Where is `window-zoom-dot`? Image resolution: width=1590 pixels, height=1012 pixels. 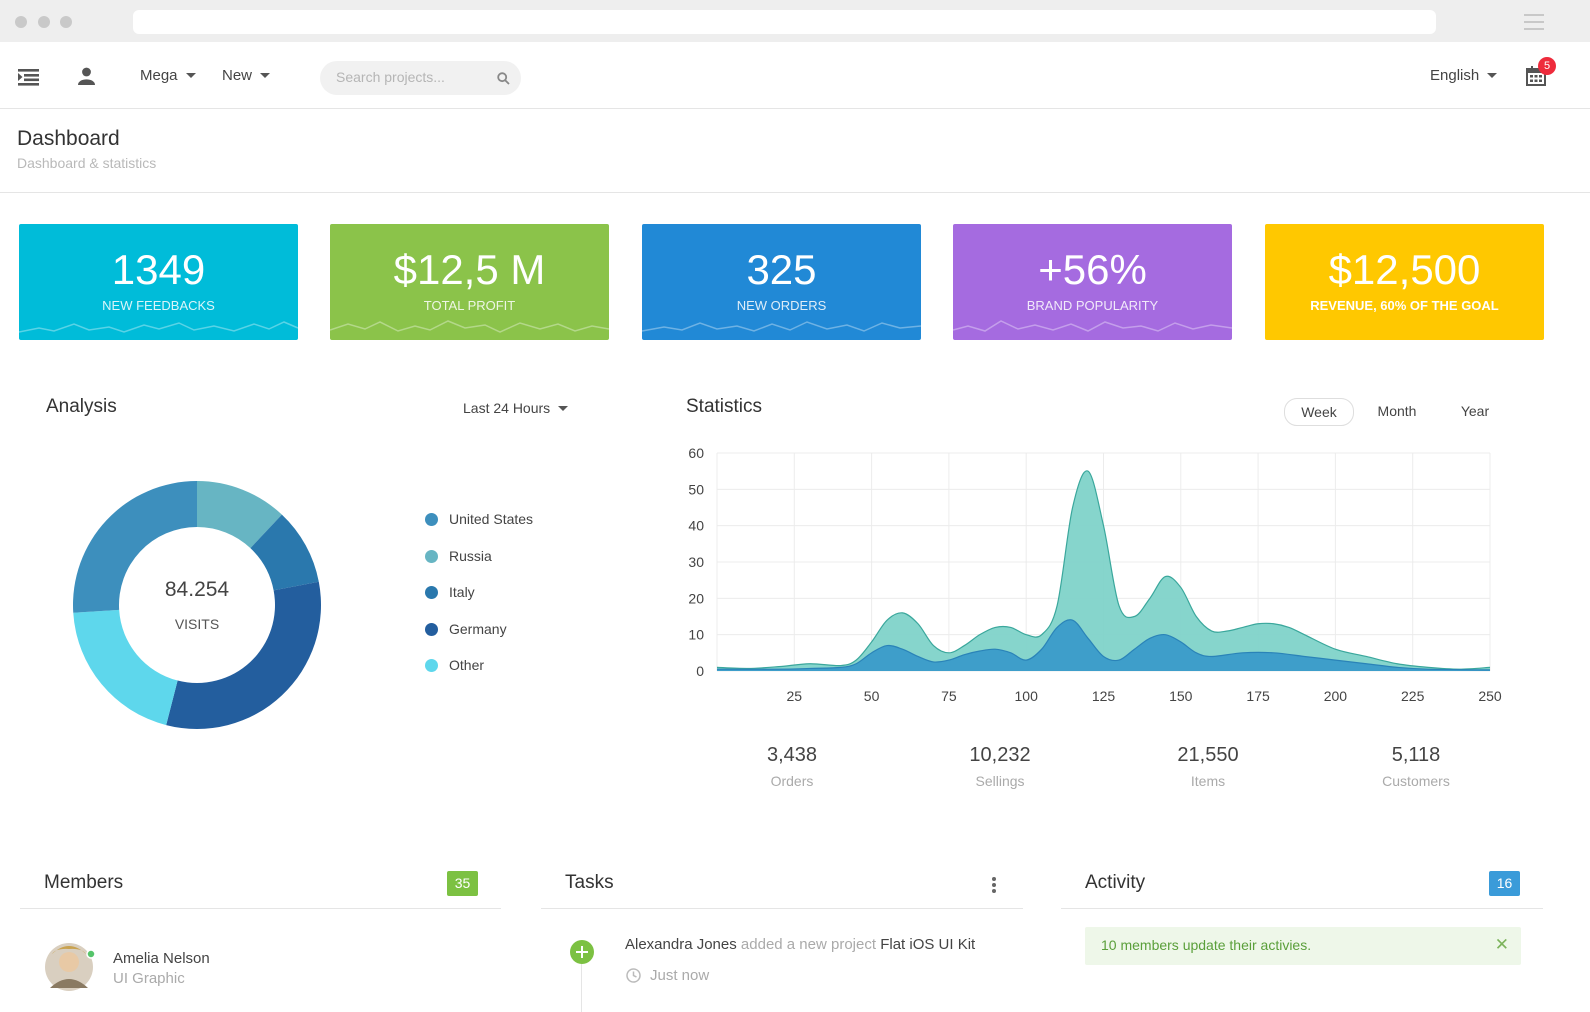
window-zoom-dot is located at coordinates (66, 22).